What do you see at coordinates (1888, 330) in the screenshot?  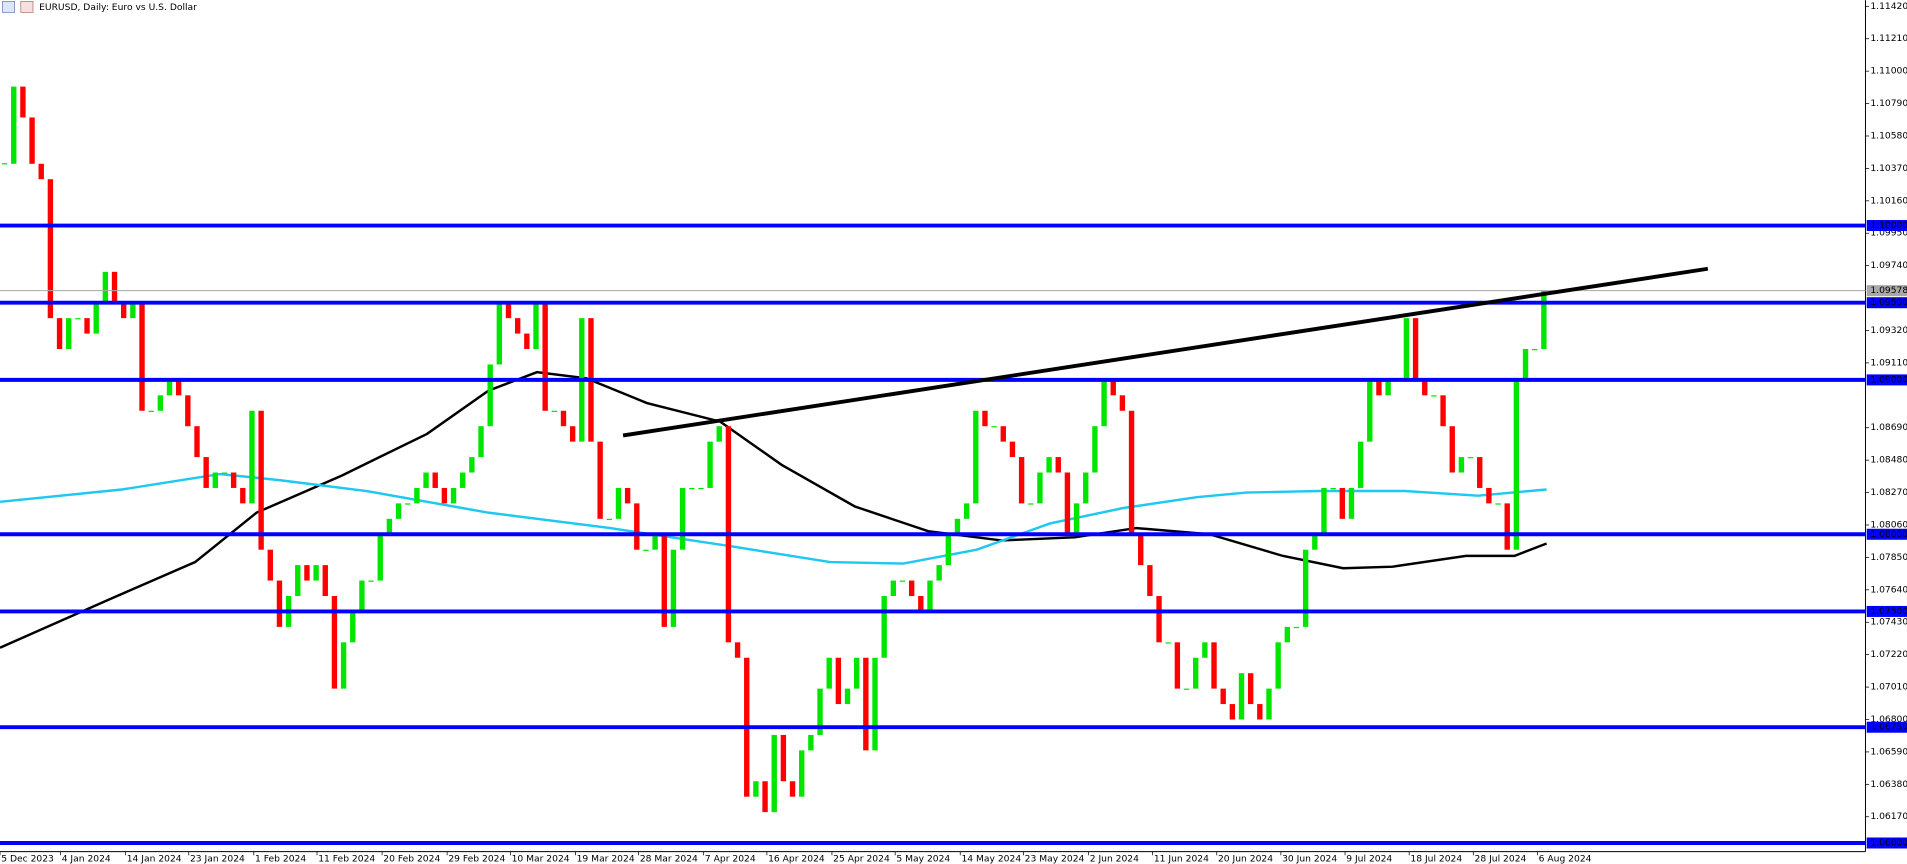 I see `y-tick-label: 1.09320` at bounding box center [1888, 330].